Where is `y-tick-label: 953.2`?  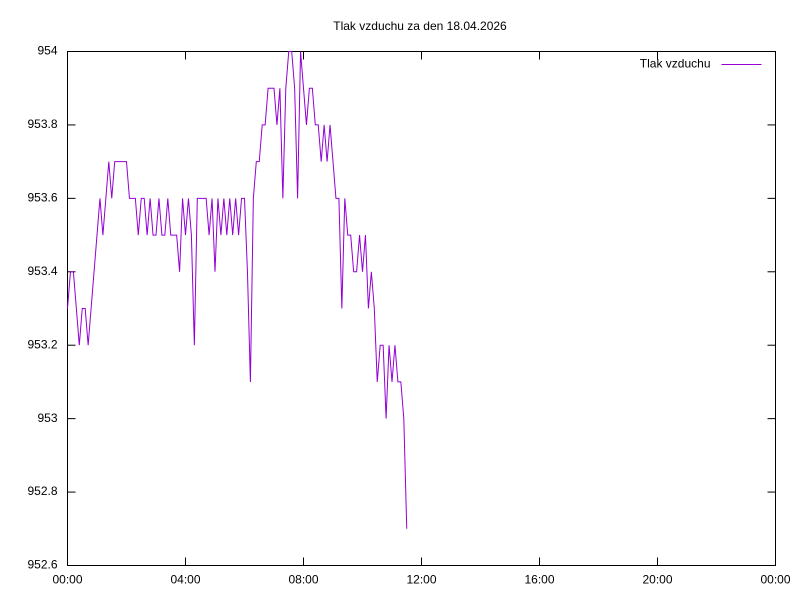
y-tick-label: 953.2 is located at coordinates (42, 344).